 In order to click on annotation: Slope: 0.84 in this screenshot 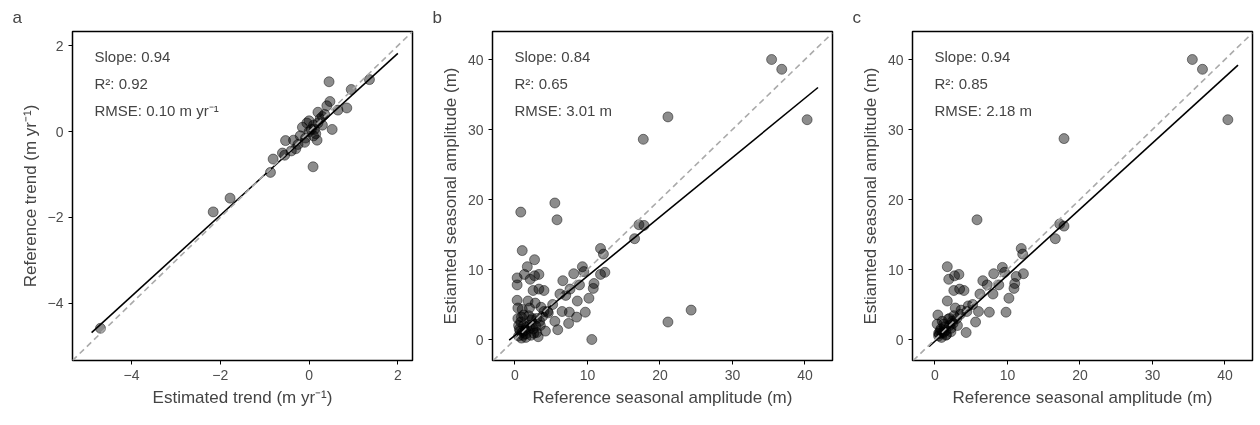, I will do `click(552, 56)`.